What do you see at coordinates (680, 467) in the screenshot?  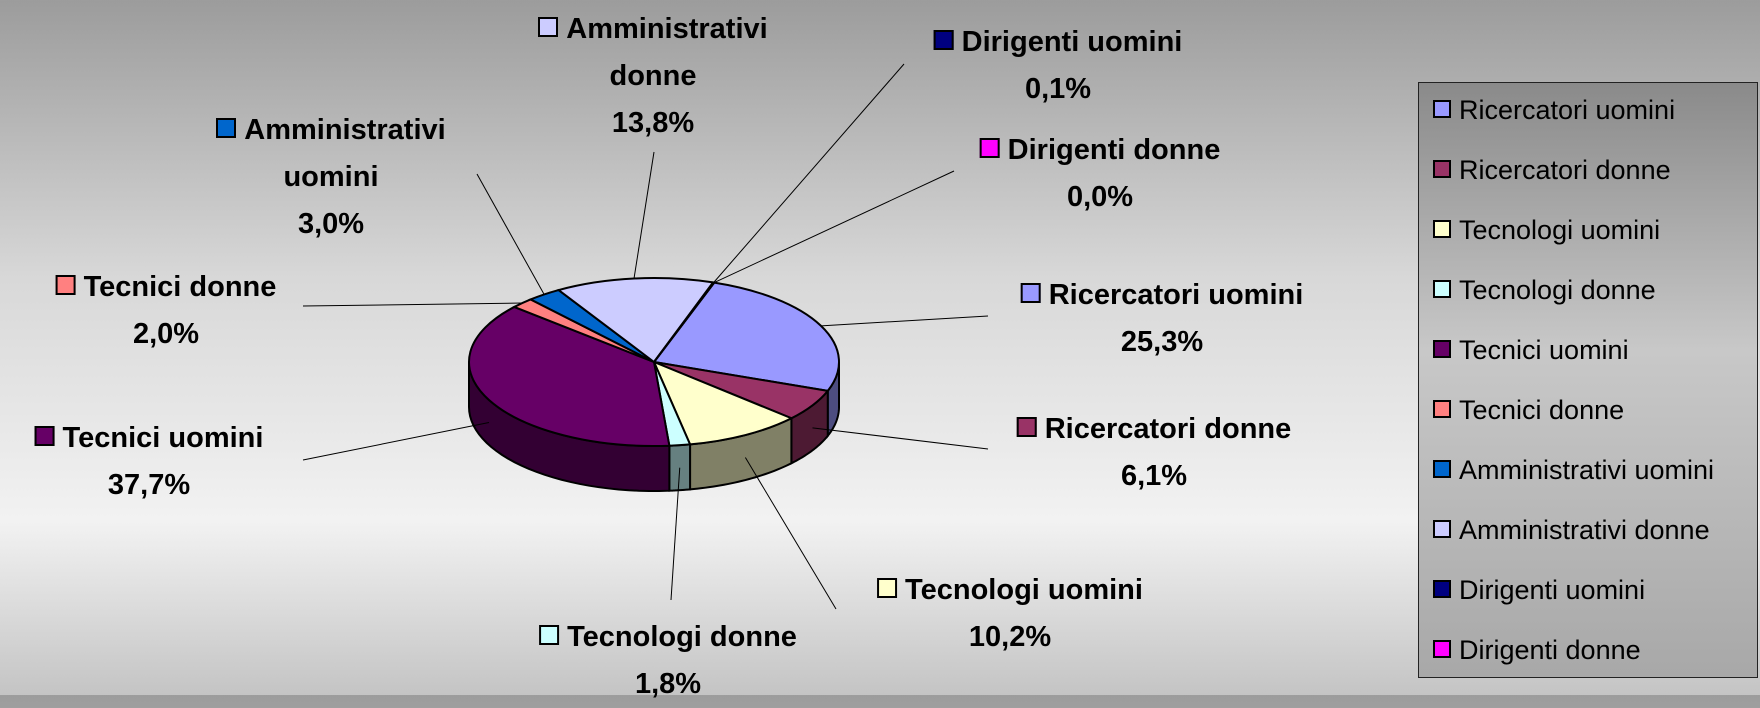 I see `slice-side` at bounding box center [680, 467].